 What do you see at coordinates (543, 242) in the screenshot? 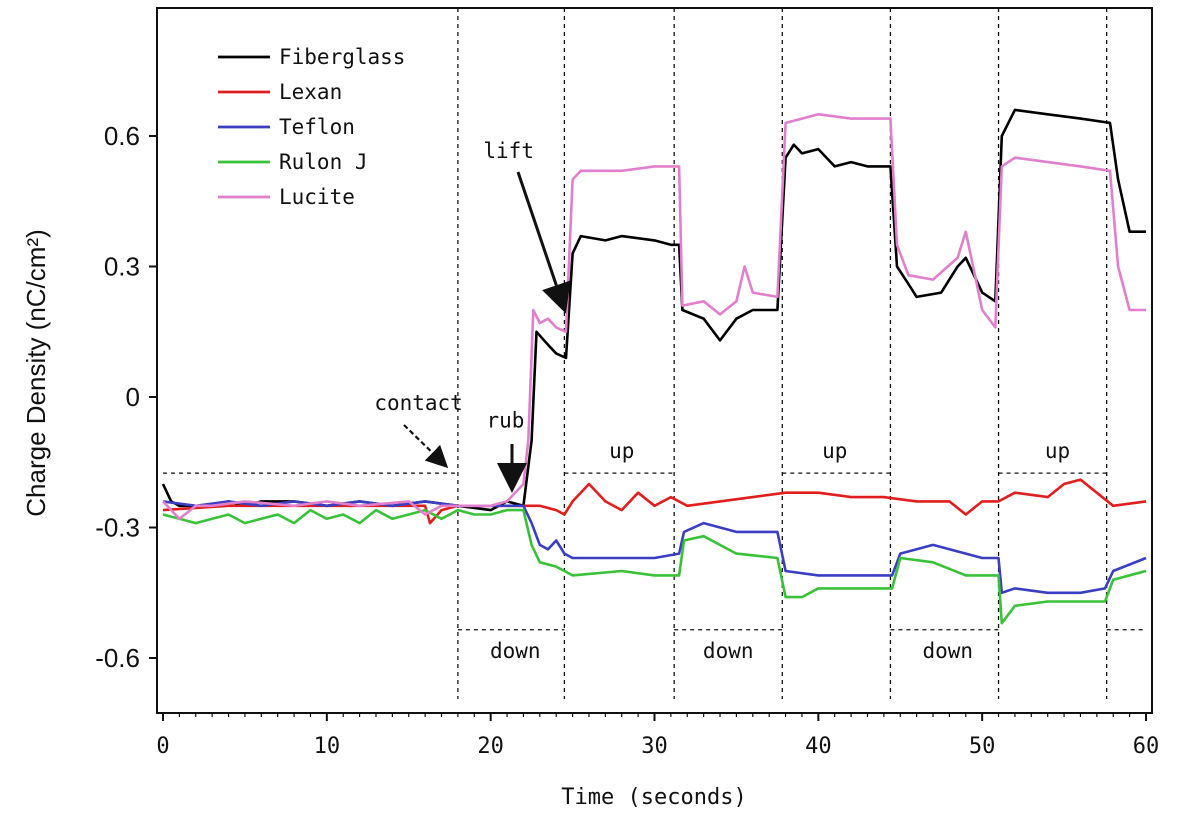
I see `lift-arrow` at bounding box center [543, 242].